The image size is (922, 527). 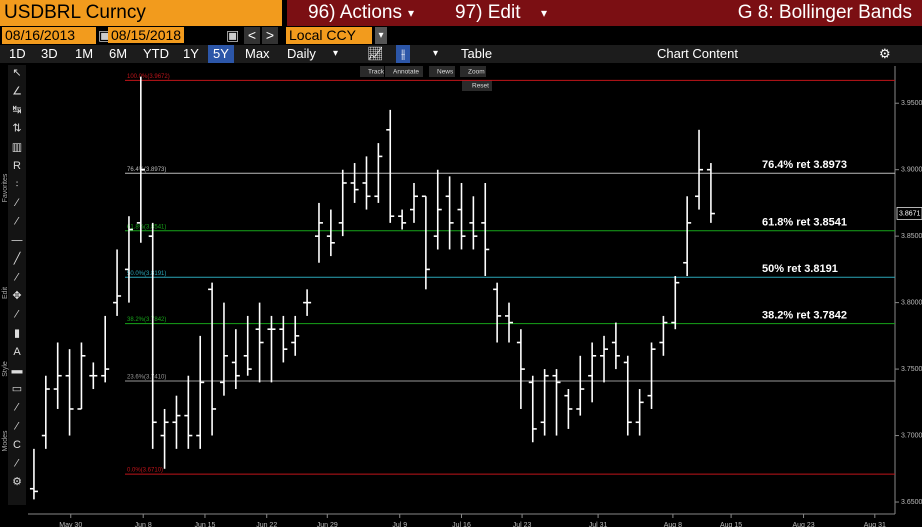 I want to click on tool-button-label: Annotate, so click(x=406, y=72).